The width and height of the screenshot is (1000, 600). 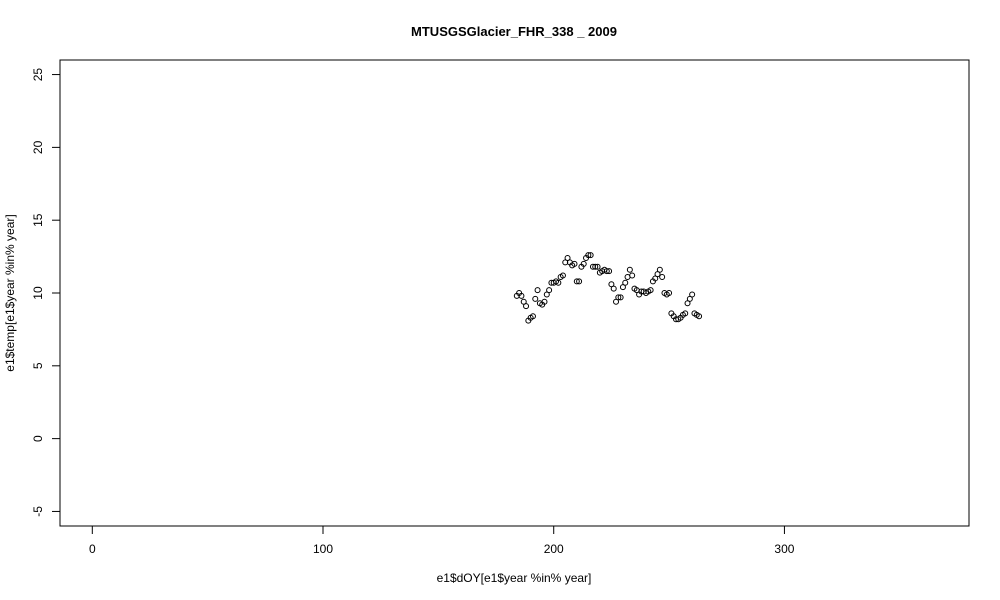 What do you see at coordinates (514, 31) in the screenshot?
I see `chart-title: MTUSGSGlacier_FHR_338 _ 2009` at bounding box center [514, 31].